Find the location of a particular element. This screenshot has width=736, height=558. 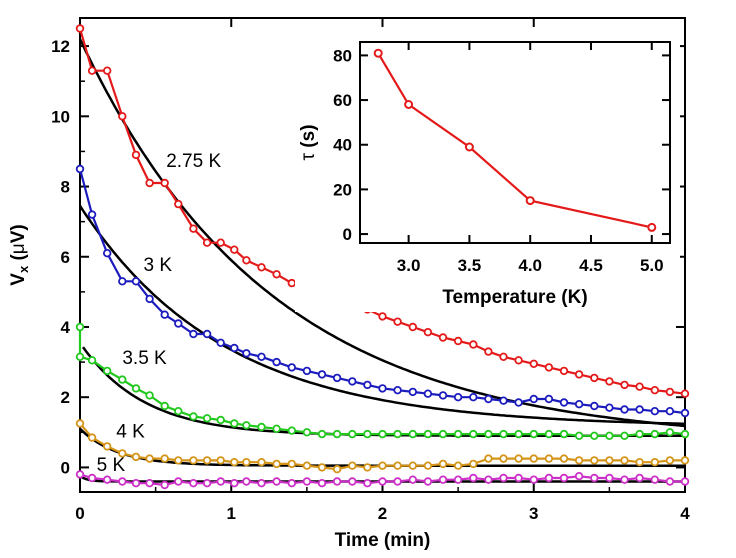

curve-label: 3 K is located at coordinates (158, 265).